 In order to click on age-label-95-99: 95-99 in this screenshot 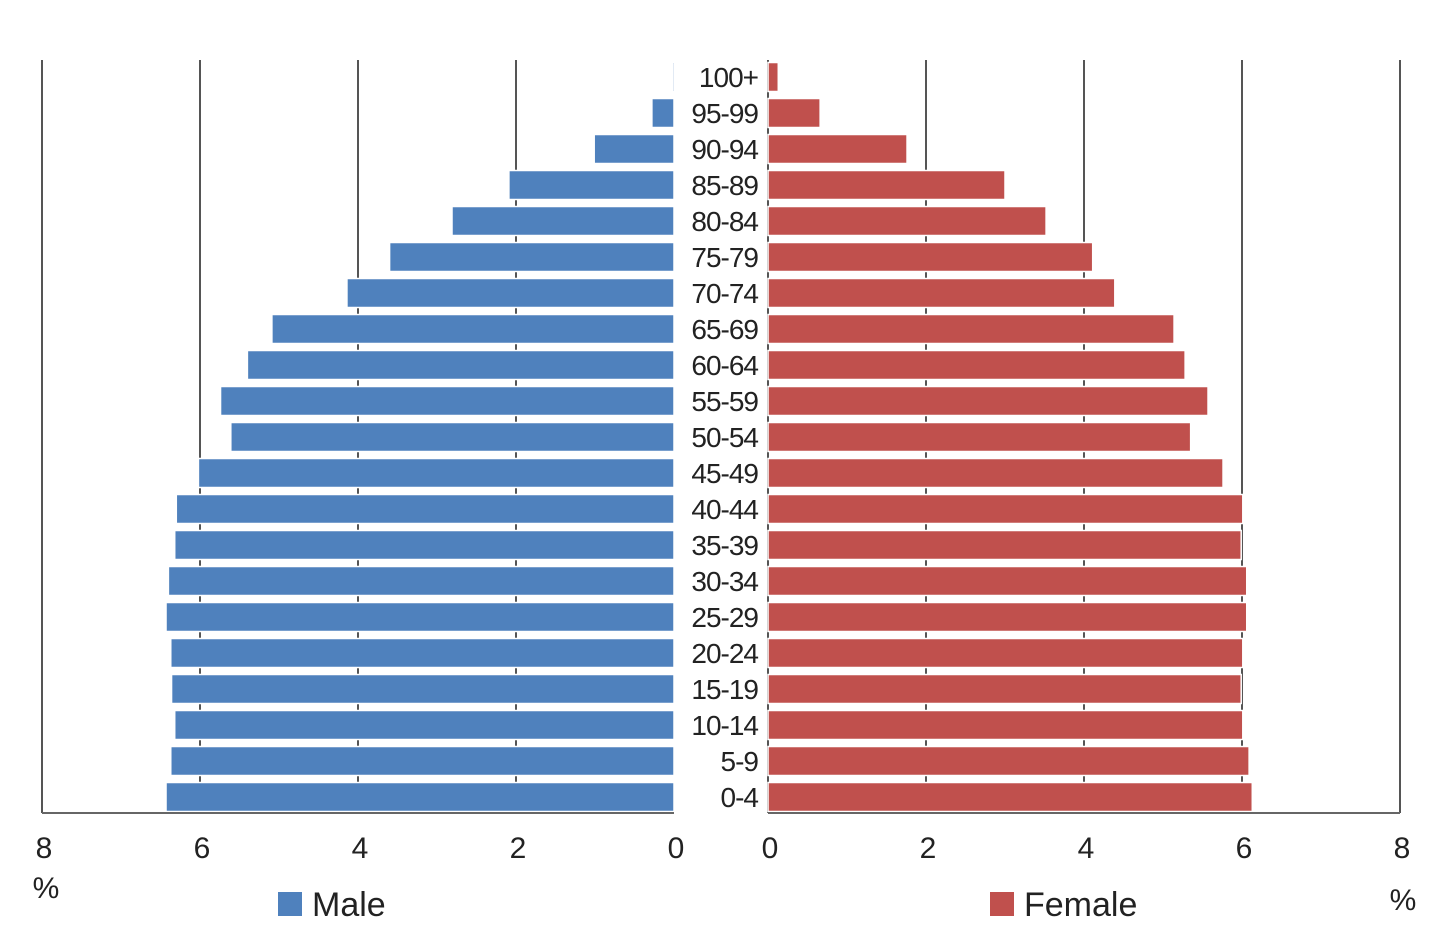, I will do `click(724, 113)`.